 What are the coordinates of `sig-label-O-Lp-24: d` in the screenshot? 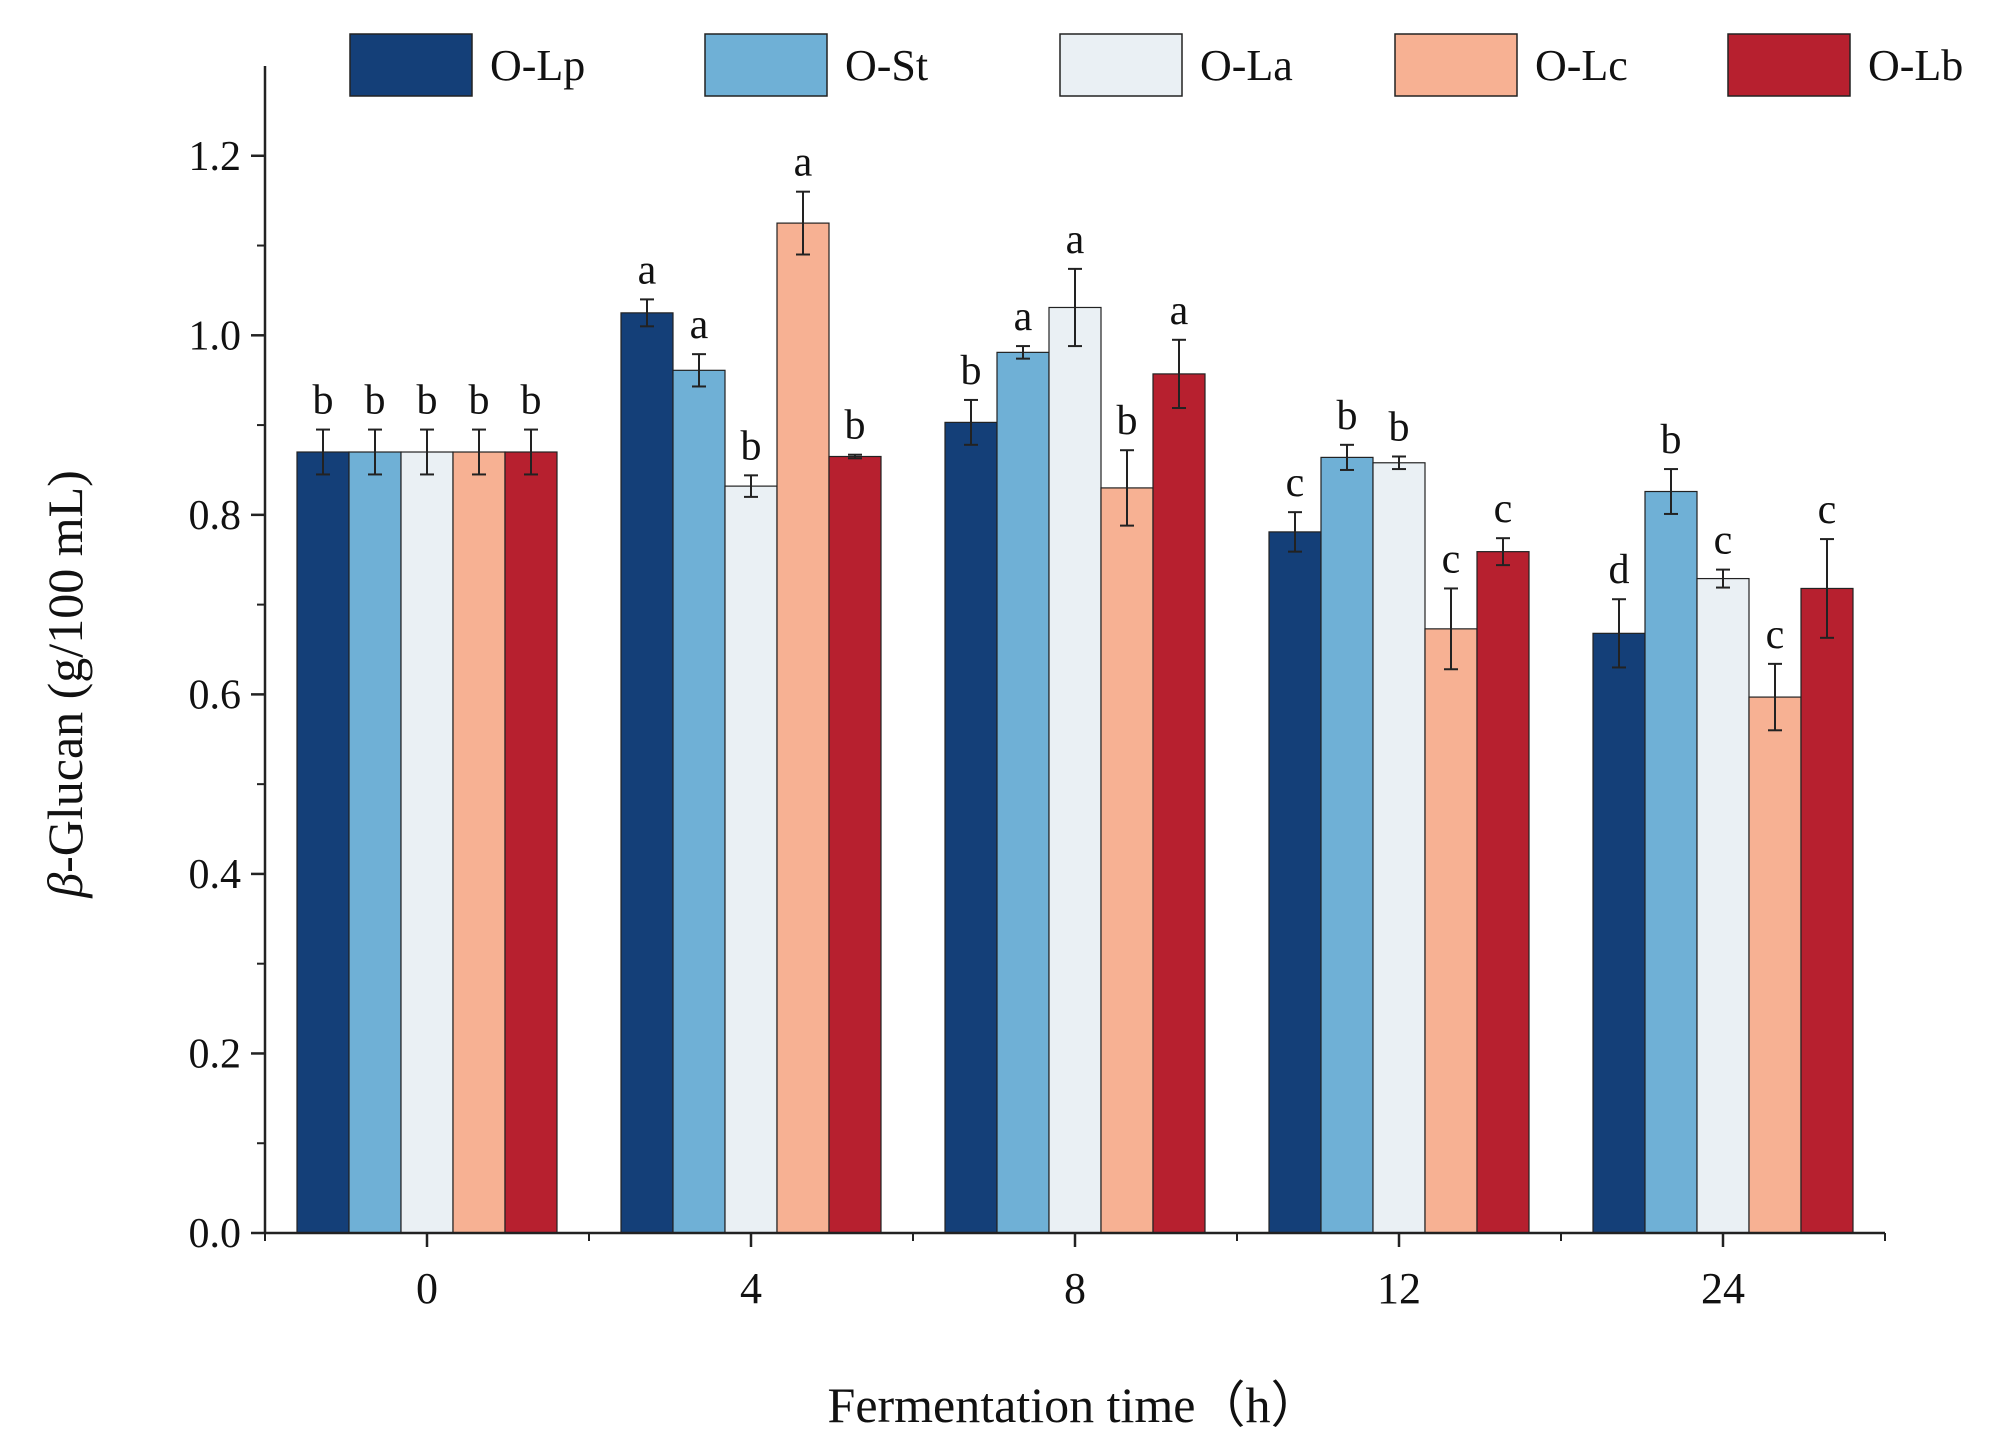 It's located at (1619, 570).